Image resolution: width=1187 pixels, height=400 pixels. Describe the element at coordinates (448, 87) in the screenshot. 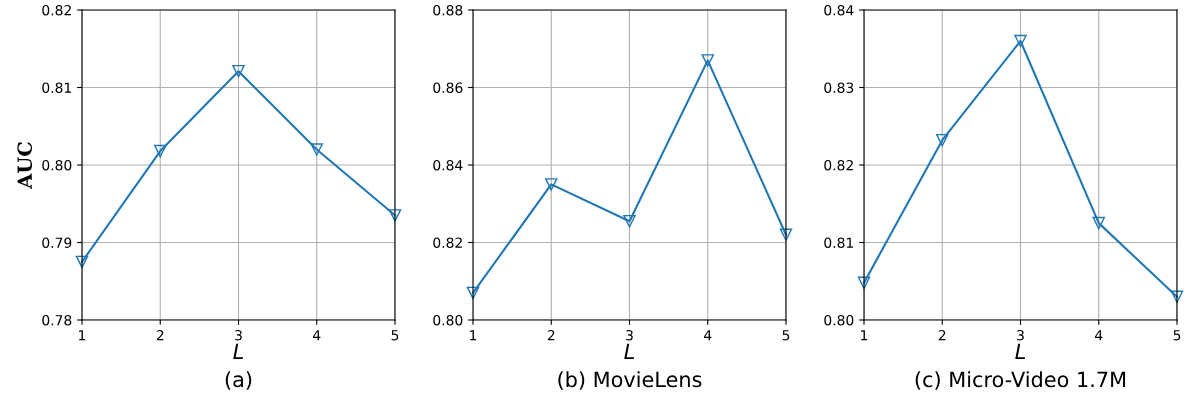

I see `y-tick-label: 0.86` at that location.